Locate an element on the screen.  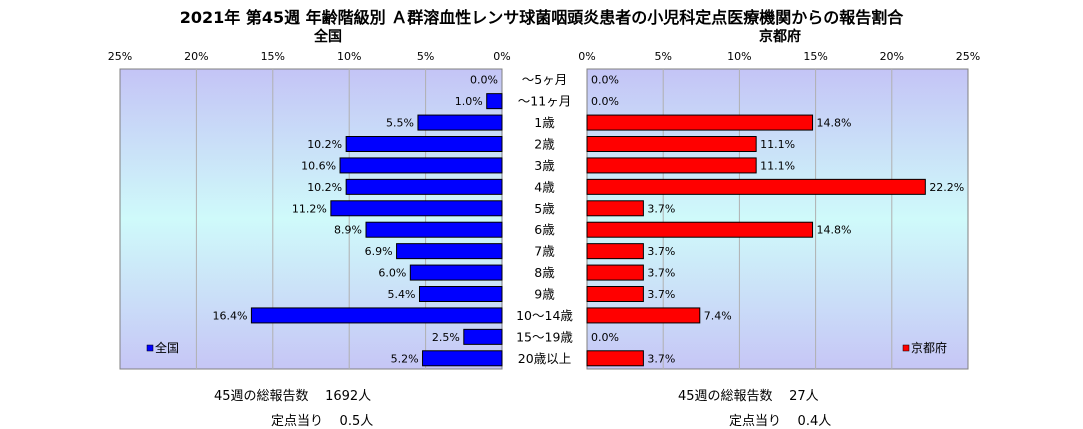
kyoto-per-label: 定点当り is located at coordinates (755, 421).